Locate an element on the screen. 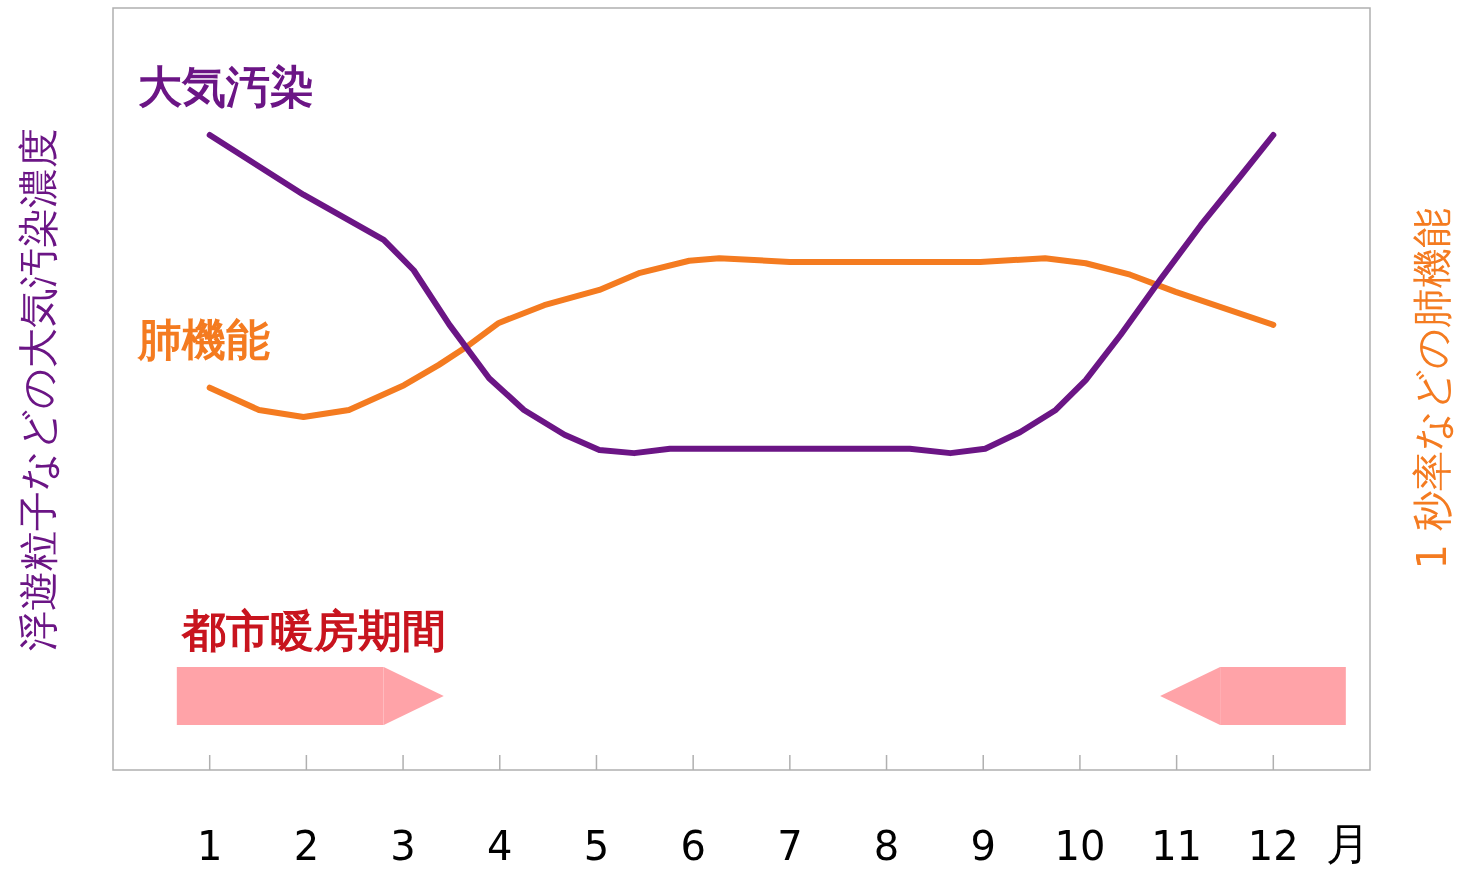  x-tick-label: 4 is located at coordinates (500, 846).